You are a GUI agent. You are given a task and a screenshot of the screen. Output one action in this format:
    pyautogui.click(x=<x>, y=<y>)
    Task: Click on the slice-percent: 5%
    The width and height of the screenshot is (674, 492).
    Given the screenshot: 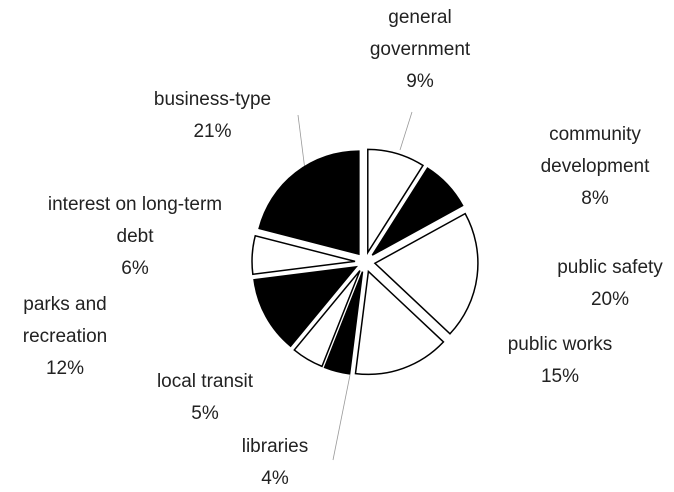 What is the action you would take?
    pyautogui.click(x=205, y=413)
    